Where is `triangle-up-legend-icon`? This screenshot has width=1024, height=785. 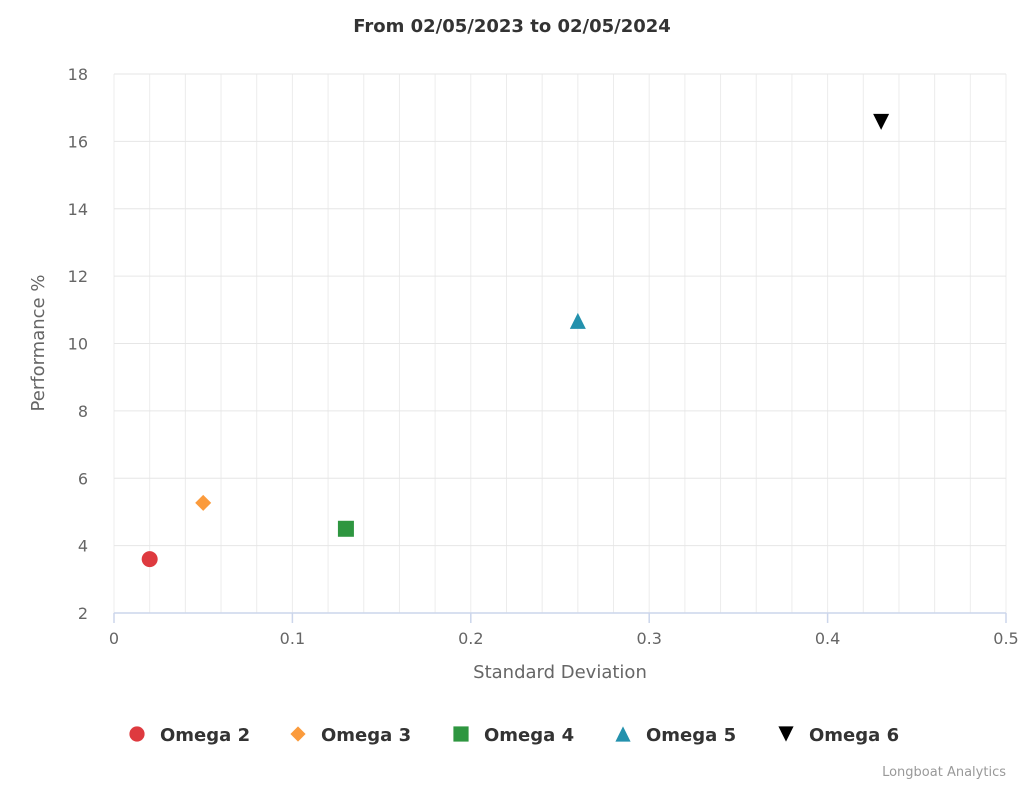
triangle-up-legend-icon is located at coordinates (623, 734).